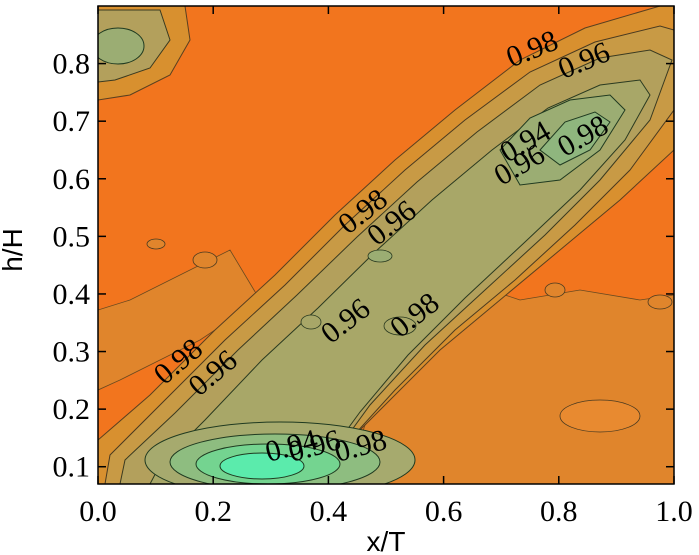 This screenshot has height=555, width=699. Describe the element at coordinates (444, 511) in the screenshot. I see `x-tick-label: 0.6` at that location.